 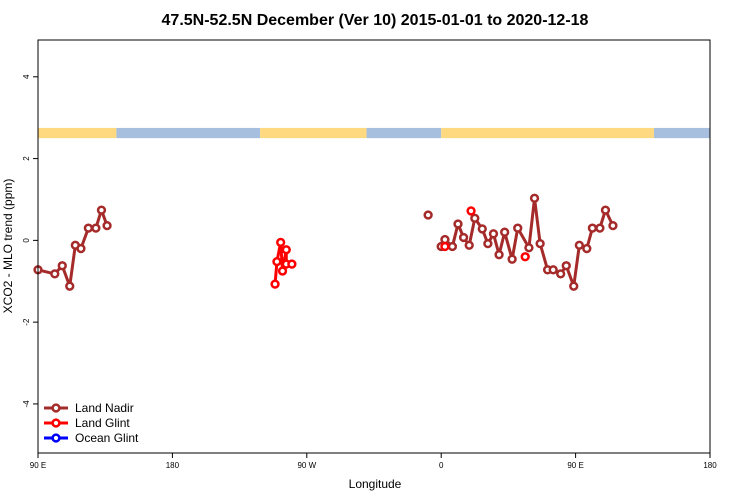 I want to click on legend-label: Ocean Glint, so click(x=107, y=438).